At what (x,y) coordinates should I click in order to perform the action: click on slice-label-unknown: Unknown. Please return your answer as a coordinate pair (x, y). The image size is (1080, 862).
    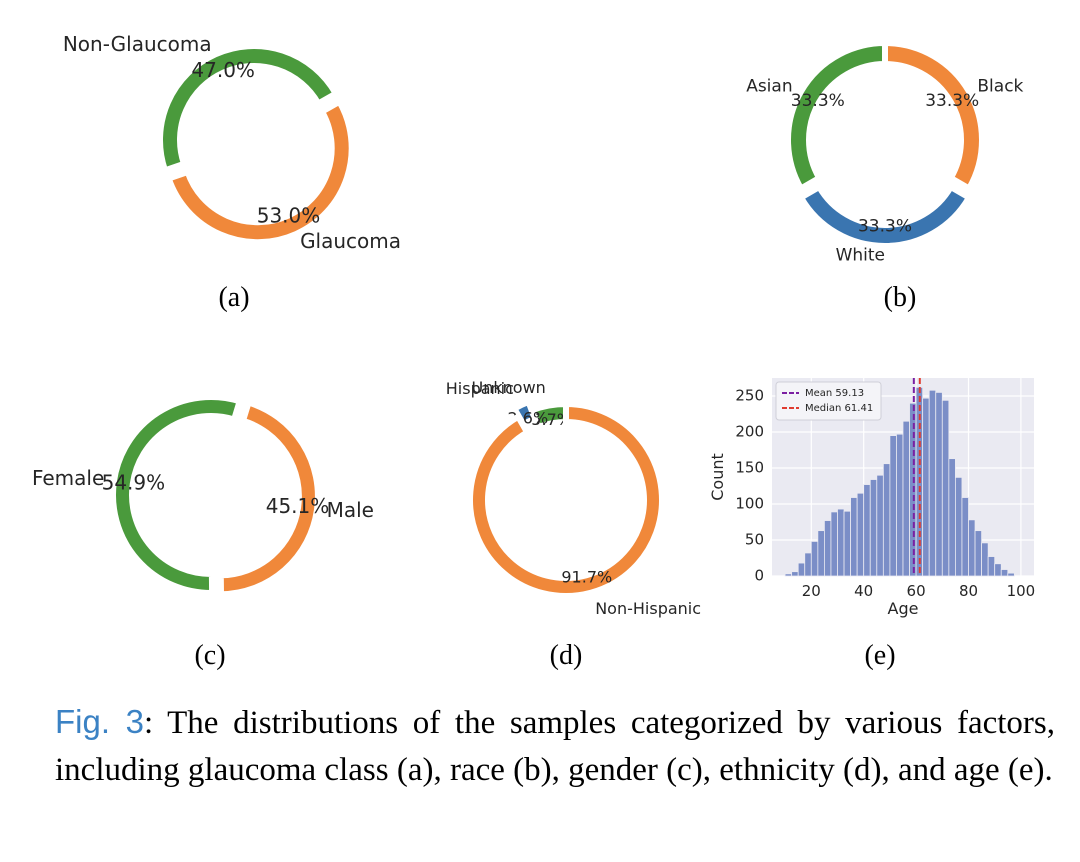
    Looking at the image, I should click on (509, 387).